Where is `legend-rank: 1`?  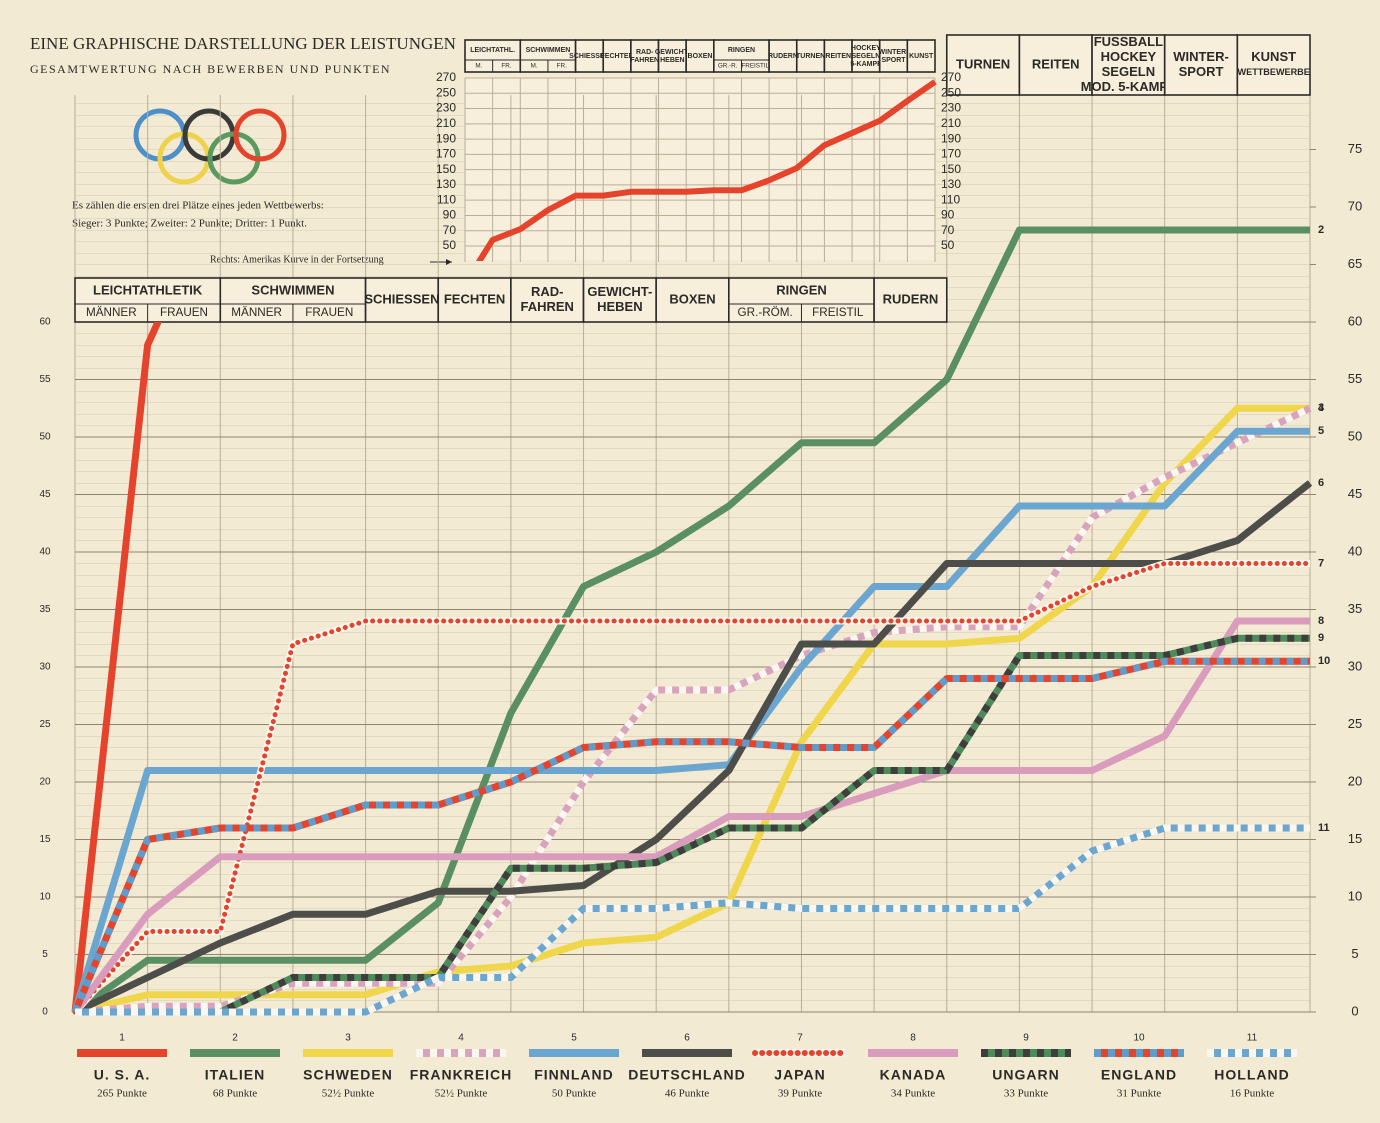
legend-rank: 1 is located at coordinates (122, 1038).